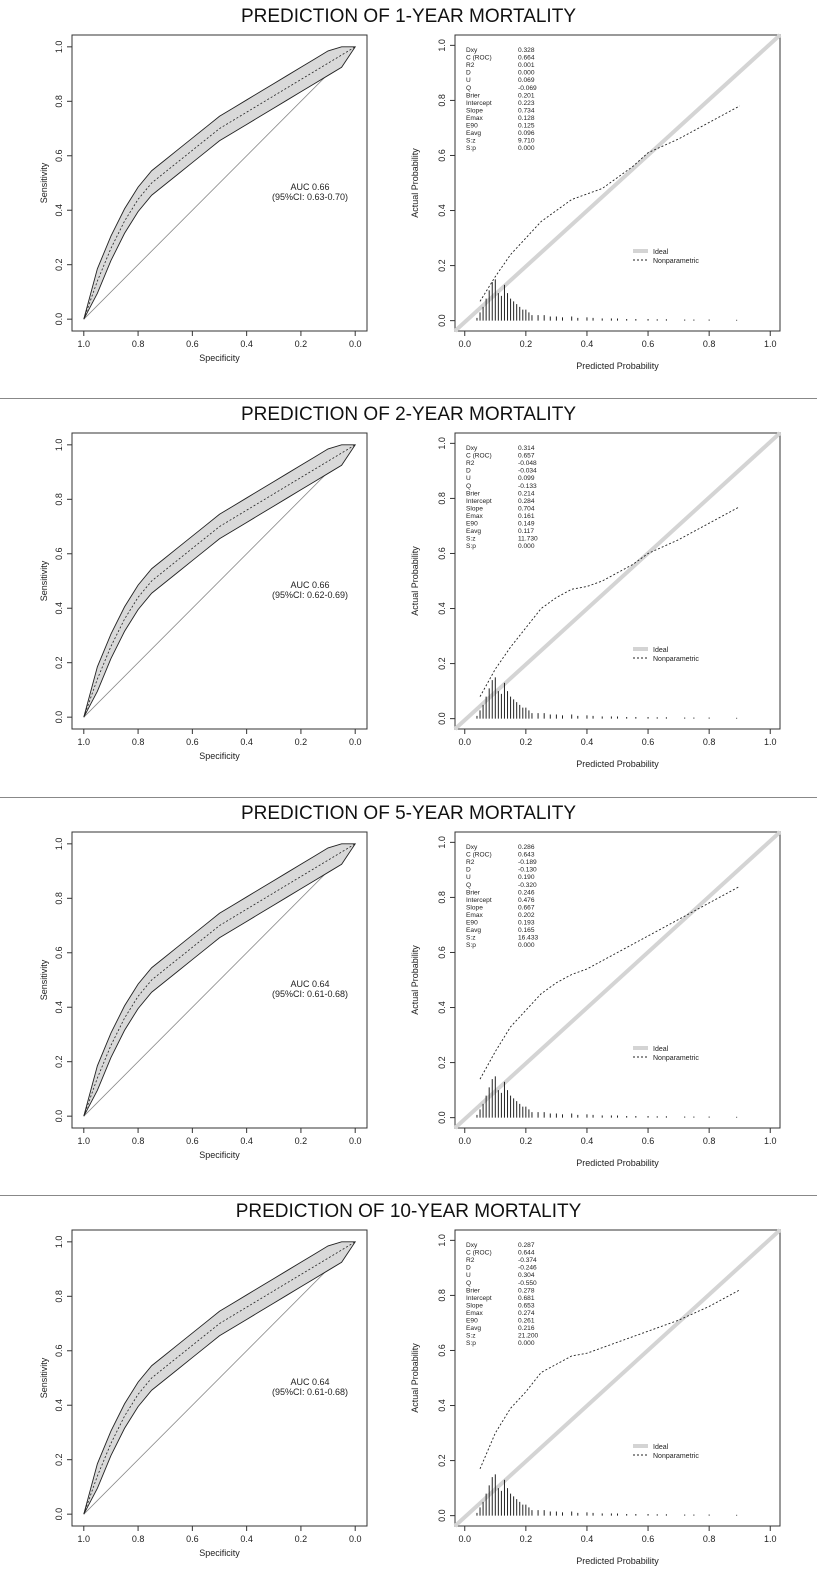 The height and width of the screenshot is (1593, 817). Describe the element at coordinates (526, 900) in the screenshot. I see `stat-value: 0.476` at that location.